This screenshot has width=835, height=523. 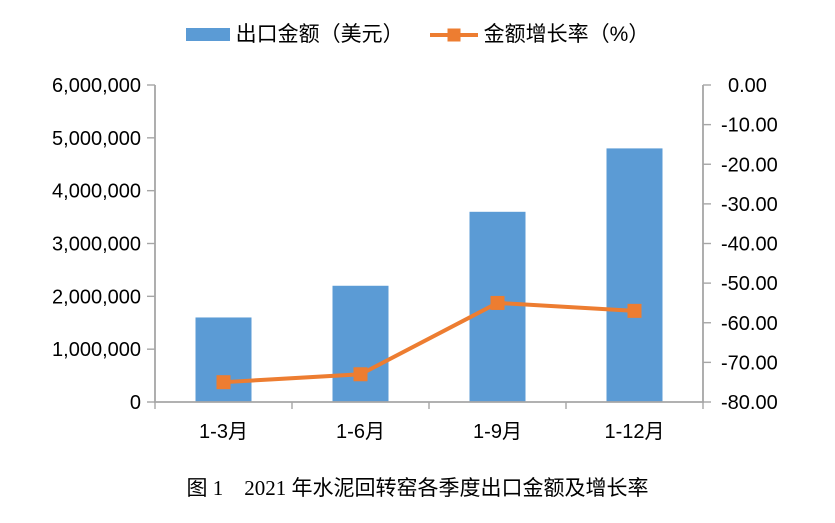 What do you see at coordinates (453, 34) in the screenshot?
I see `line-series-swatch-icon` at bounding box center [453, 34].